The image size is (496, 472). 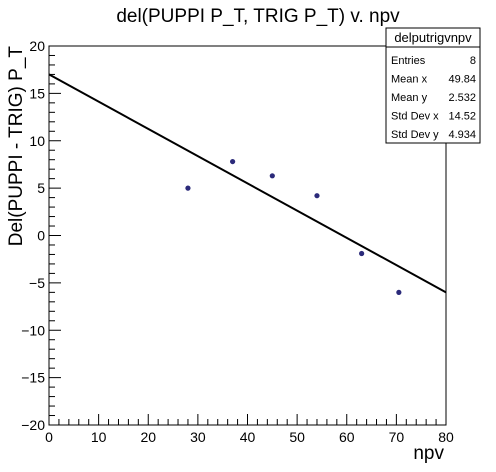 What do you see at coordinates (16, 146) in the screenshot?
I see `y-axis-label: Del(PUPPI - TRIG) P_T` at bounding box center [16, 146].